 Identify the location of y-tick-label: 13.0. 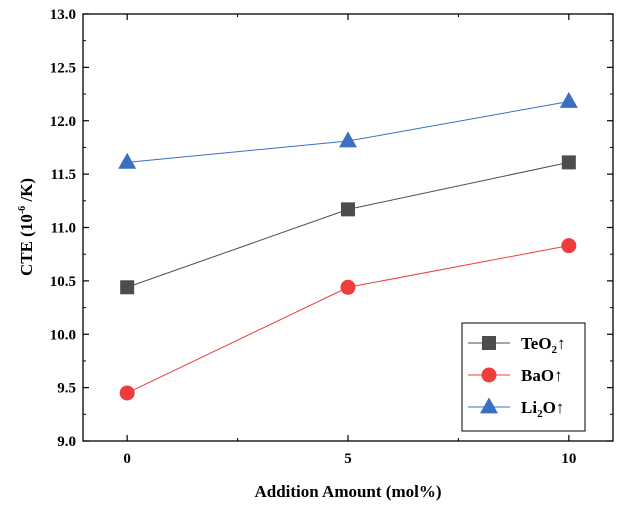
(63, 15).